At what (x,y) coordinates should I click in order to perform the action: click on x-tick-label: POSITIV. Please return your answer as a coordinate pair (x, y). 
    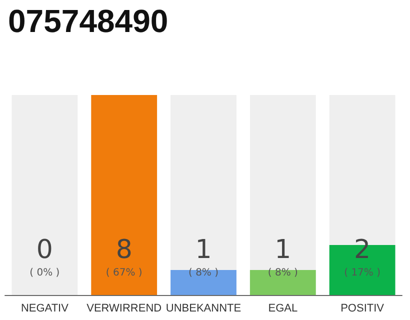
    Looking at the image, I should click on (362, 308).